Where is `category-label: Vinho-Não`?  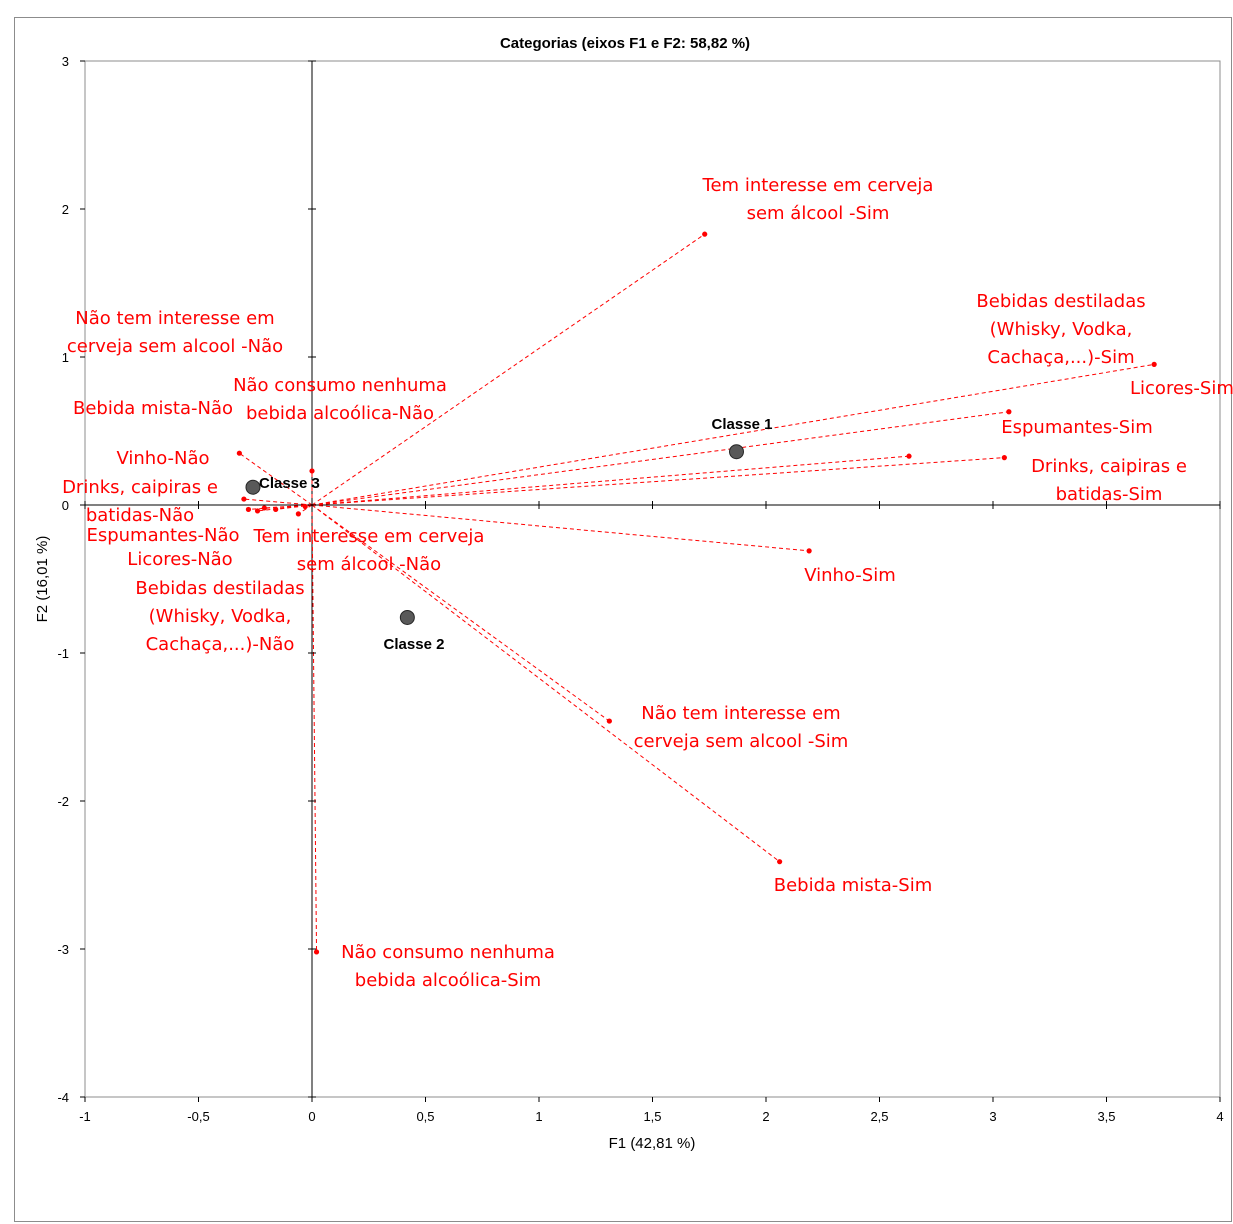 category-label: Vinho-Não is located at coordinates (162, 458).